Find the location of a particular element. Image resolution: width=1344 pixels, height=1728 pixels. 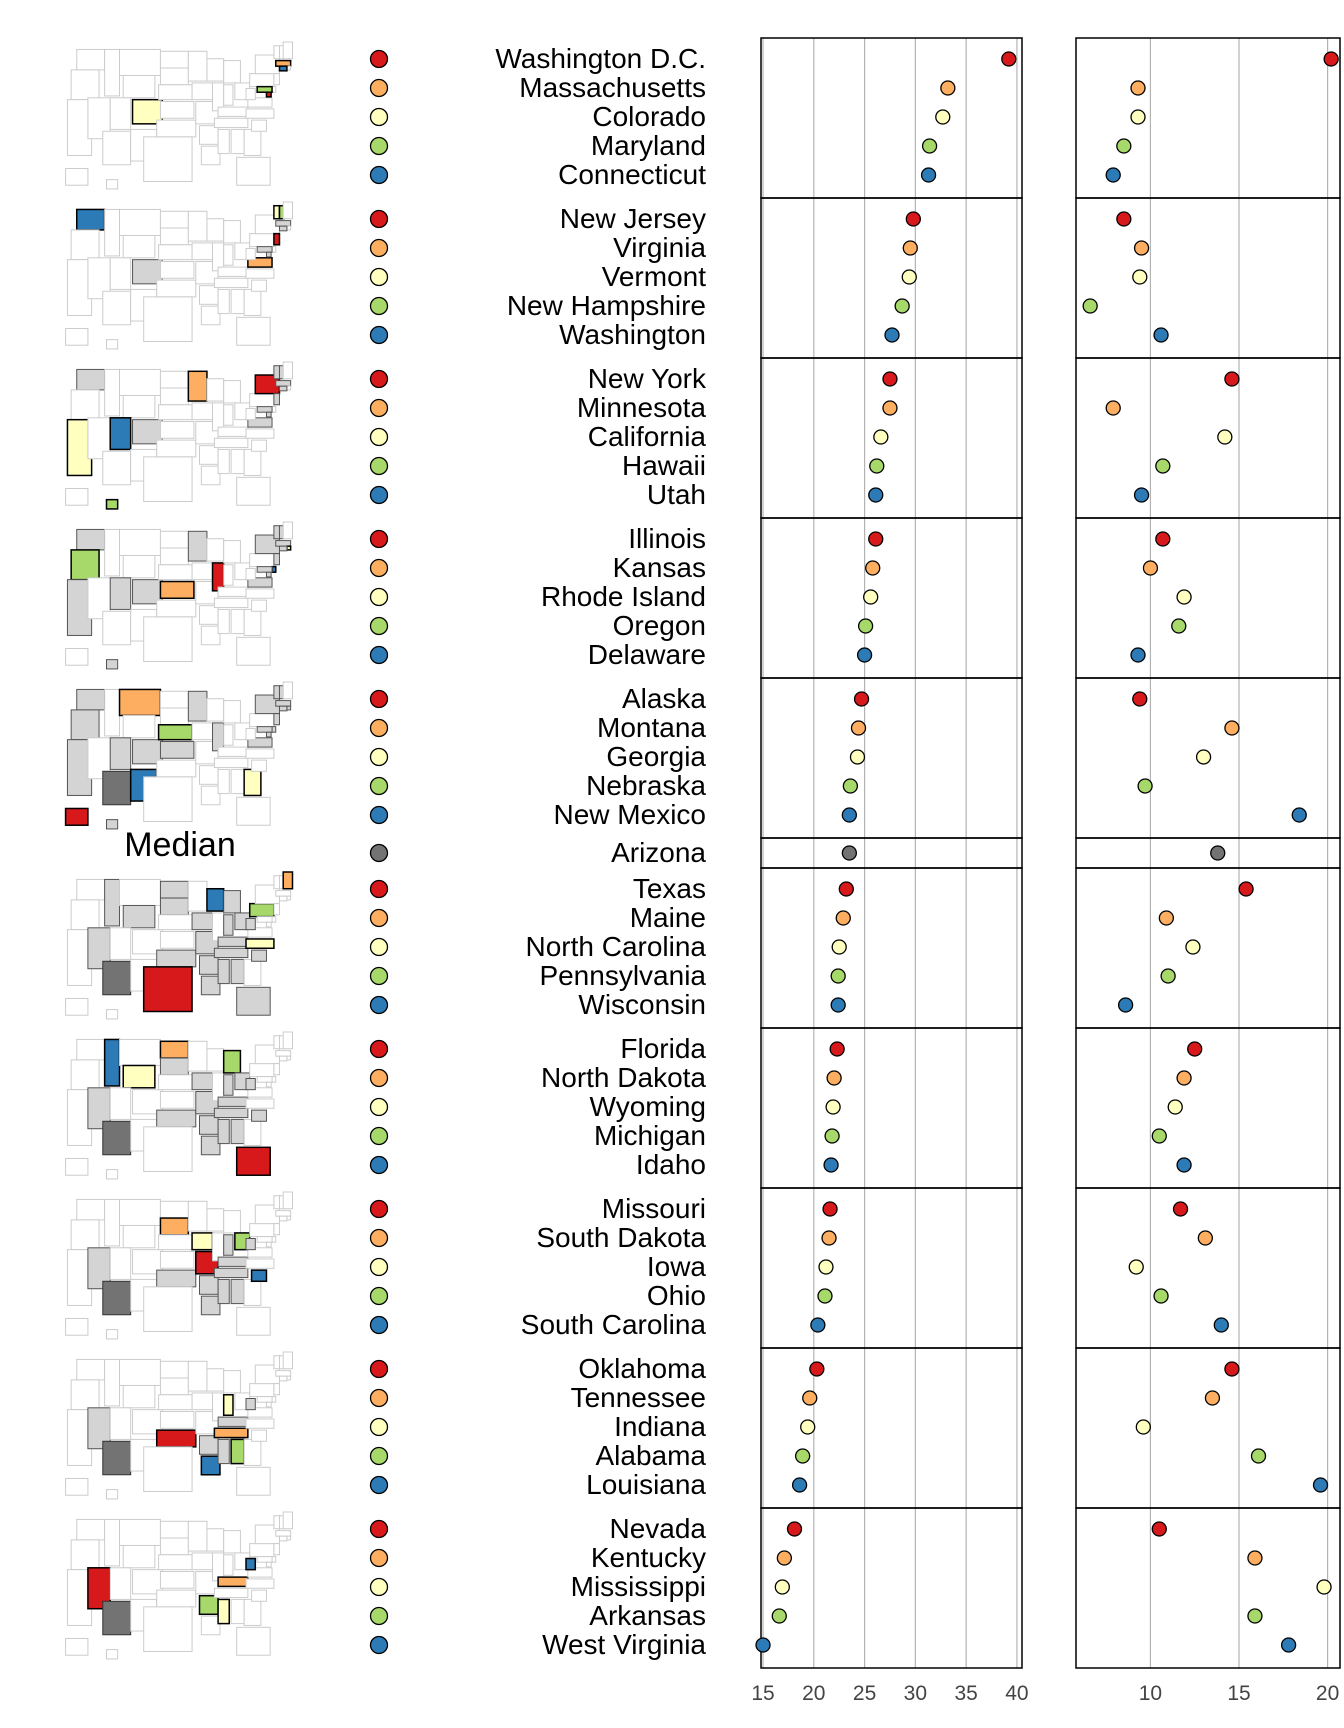

panel1-dot-kentucky is located at coordinates (784, 1558).